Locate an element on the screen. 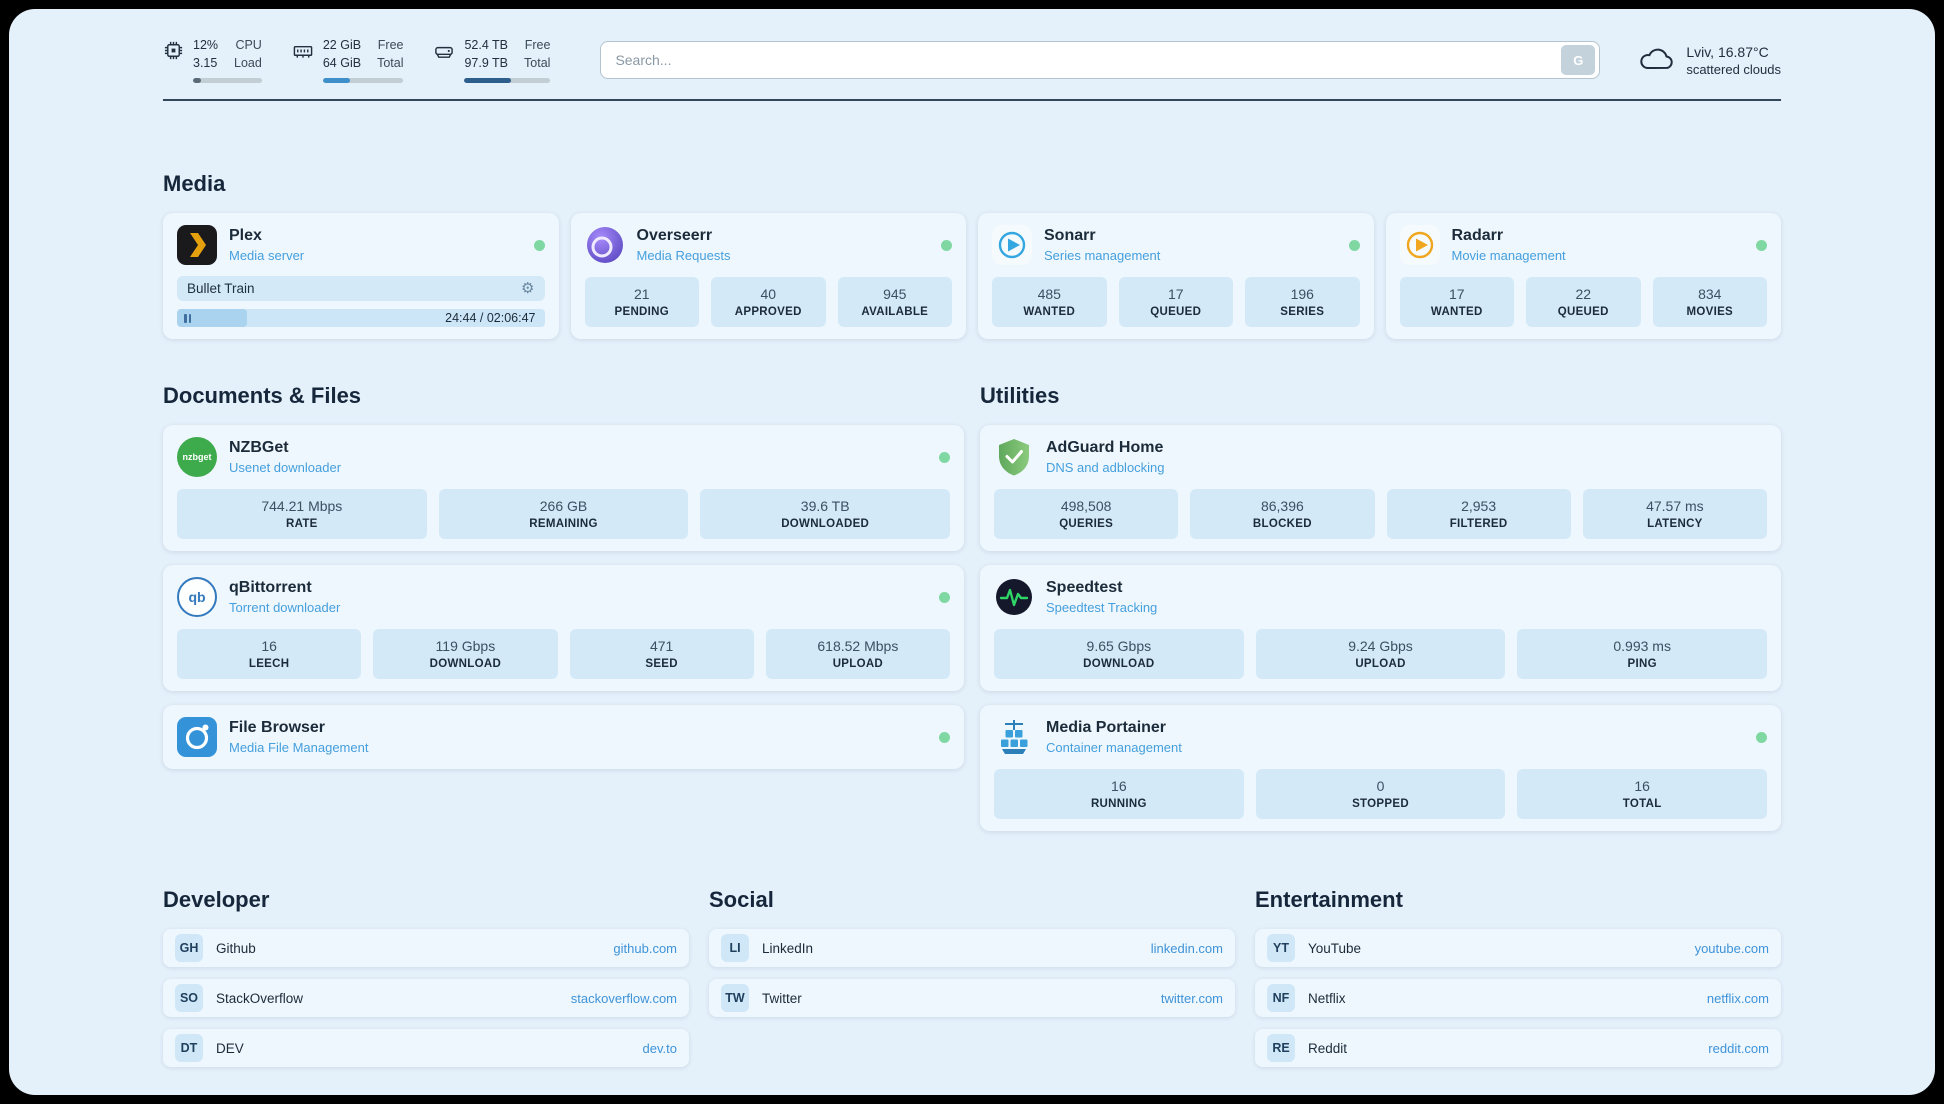  stat-box: 945 AVAILABLE is located at coordinates (894, 302).